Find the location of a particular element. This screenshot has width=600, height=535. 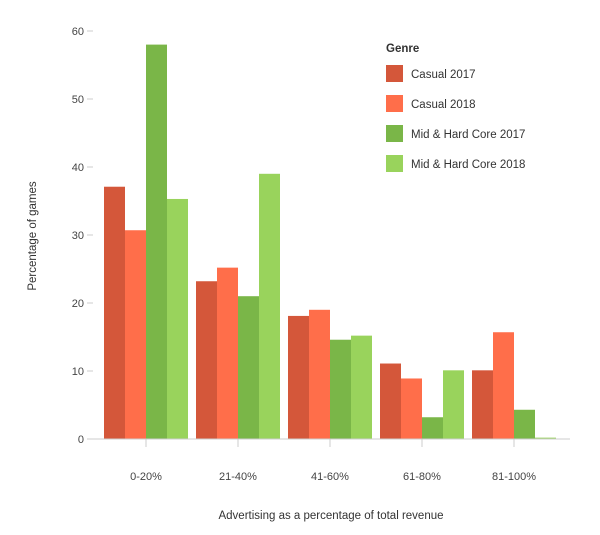

y-tick-label: 10 is located at coordinates (78, 372).